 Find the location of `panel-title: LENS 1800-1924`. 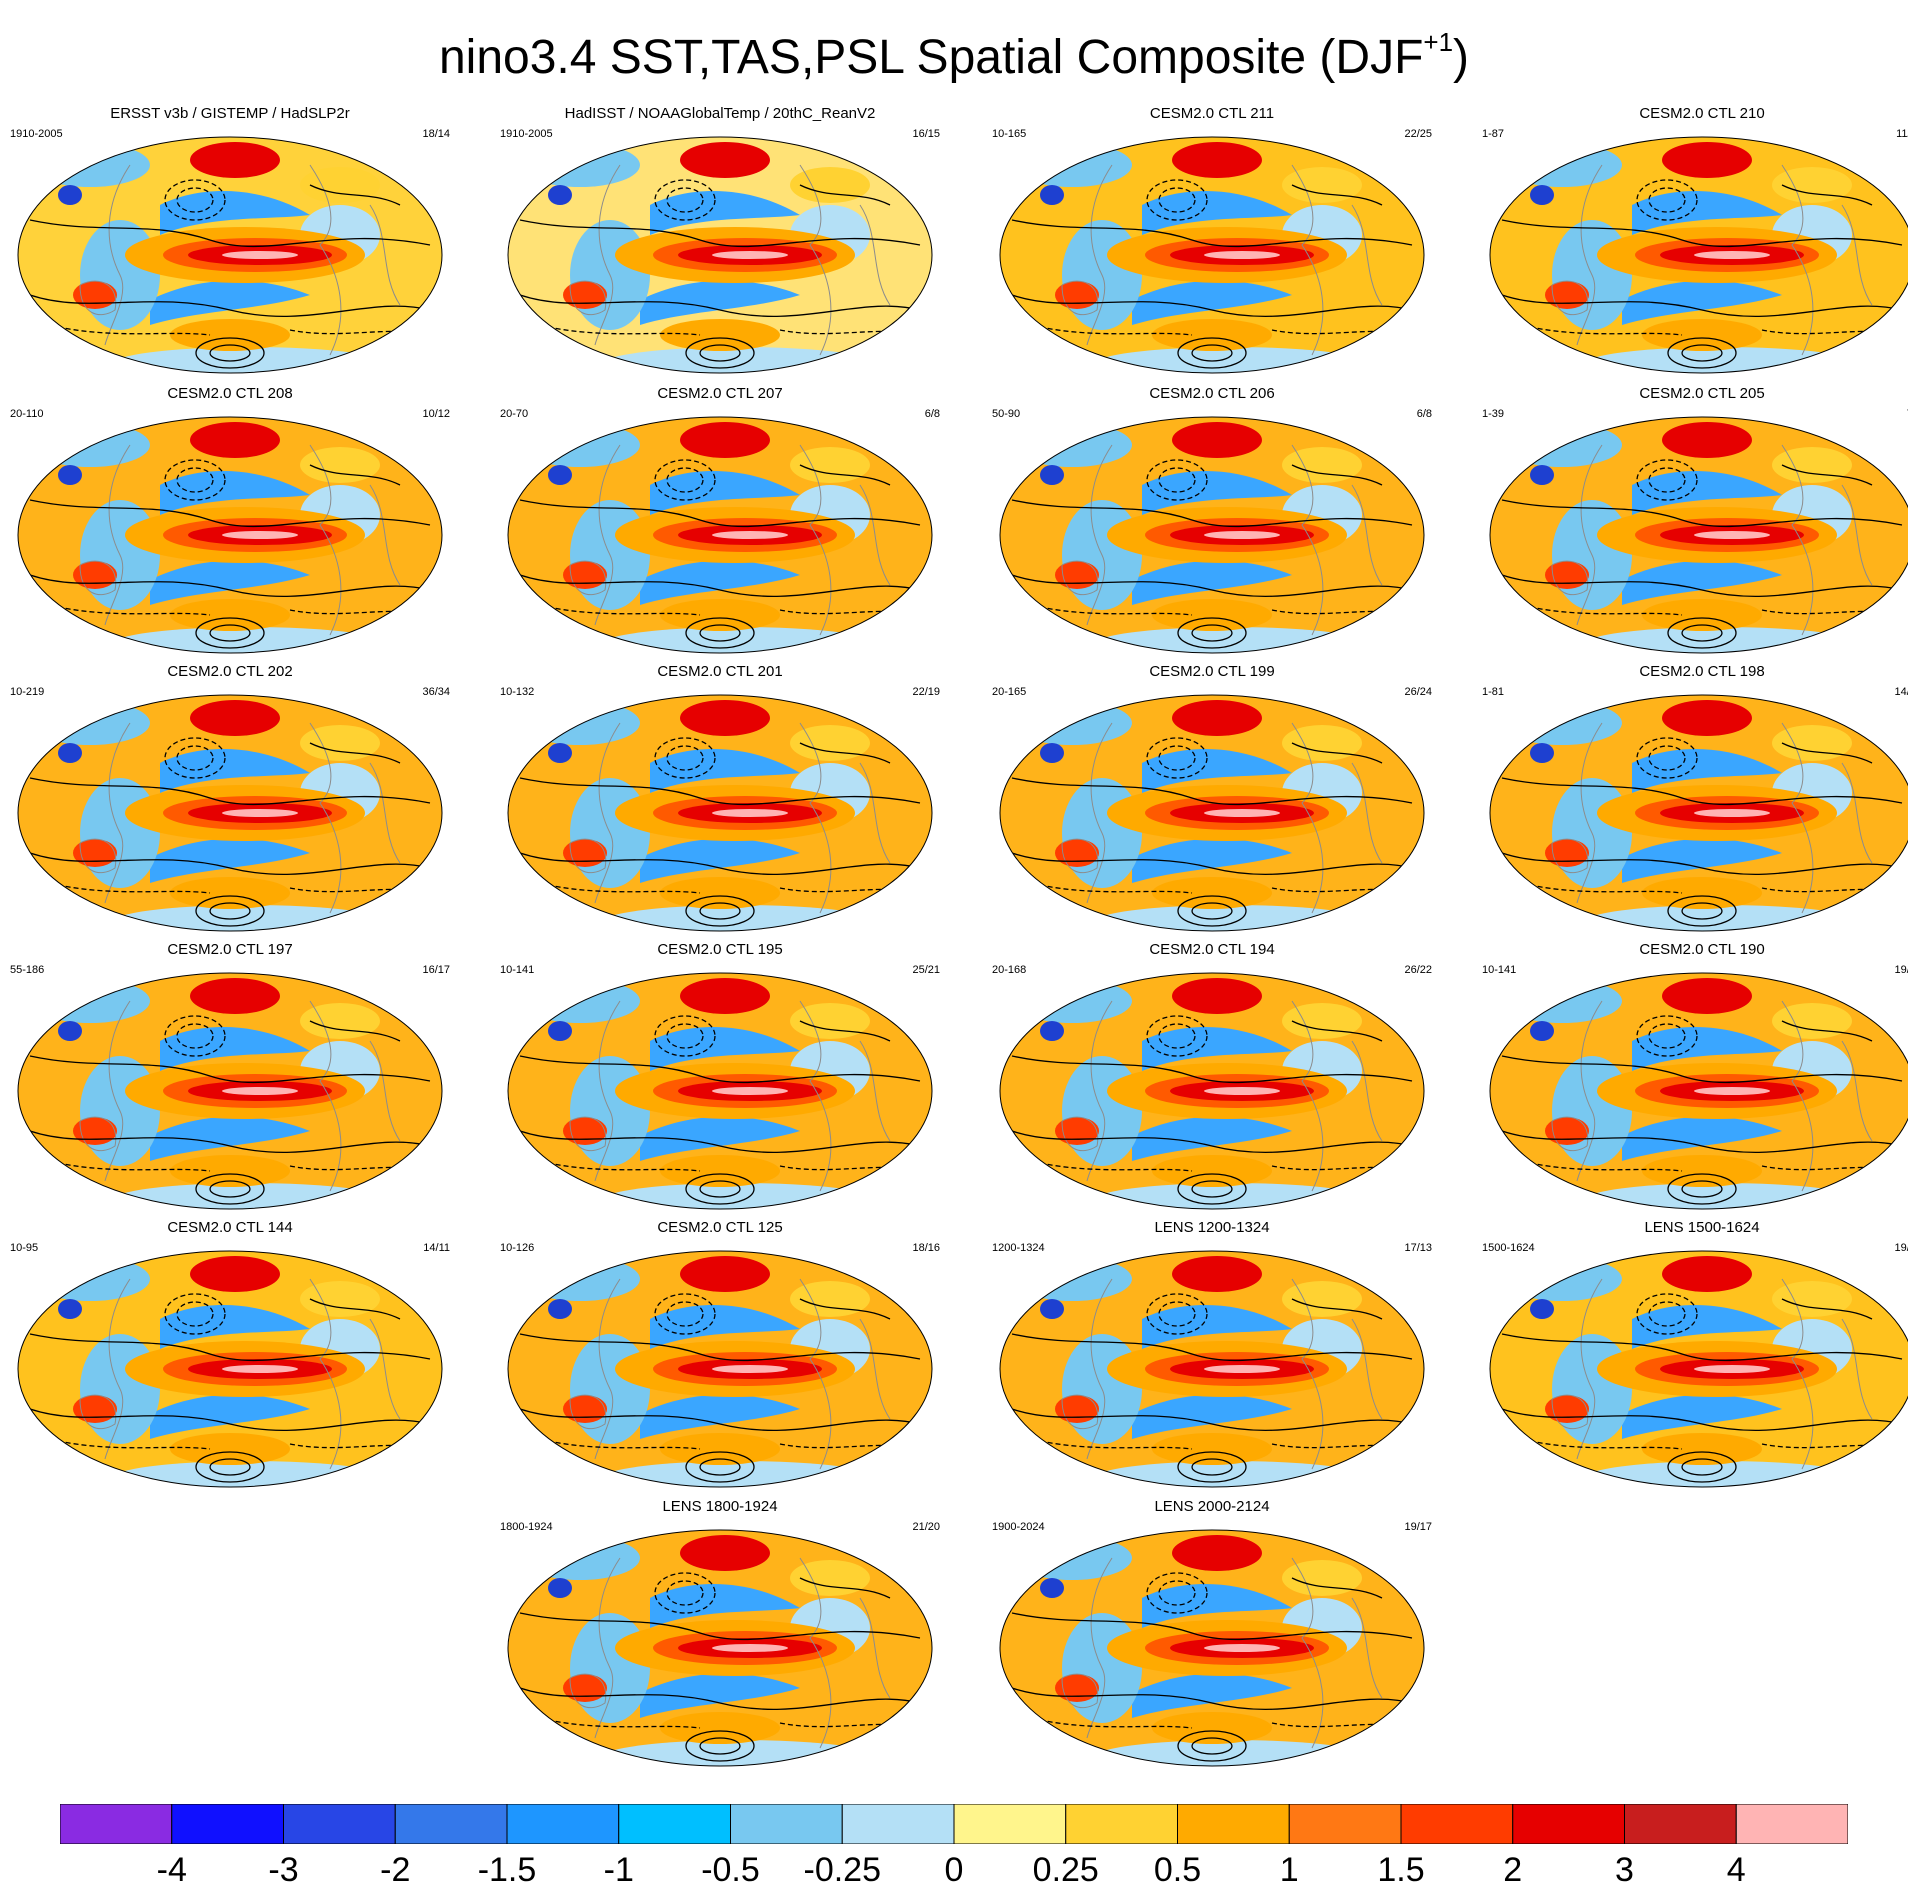

panel-title: LENS 1800-1924 is located at coordinates (720, 1506).